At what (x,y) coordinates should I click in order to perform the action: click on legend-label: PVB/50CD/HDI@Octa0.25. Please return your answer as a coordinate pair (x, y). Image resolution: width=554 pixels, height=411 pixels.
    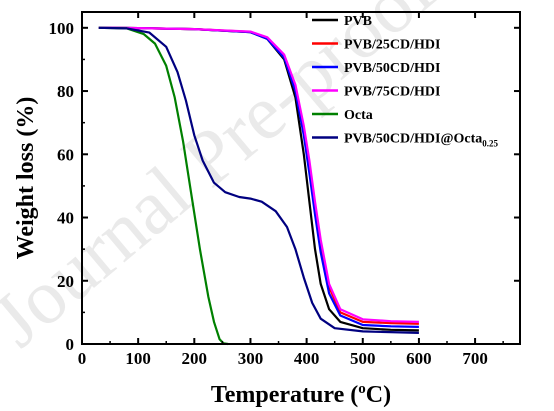
    Looking at the image, I should click on (421, 140).